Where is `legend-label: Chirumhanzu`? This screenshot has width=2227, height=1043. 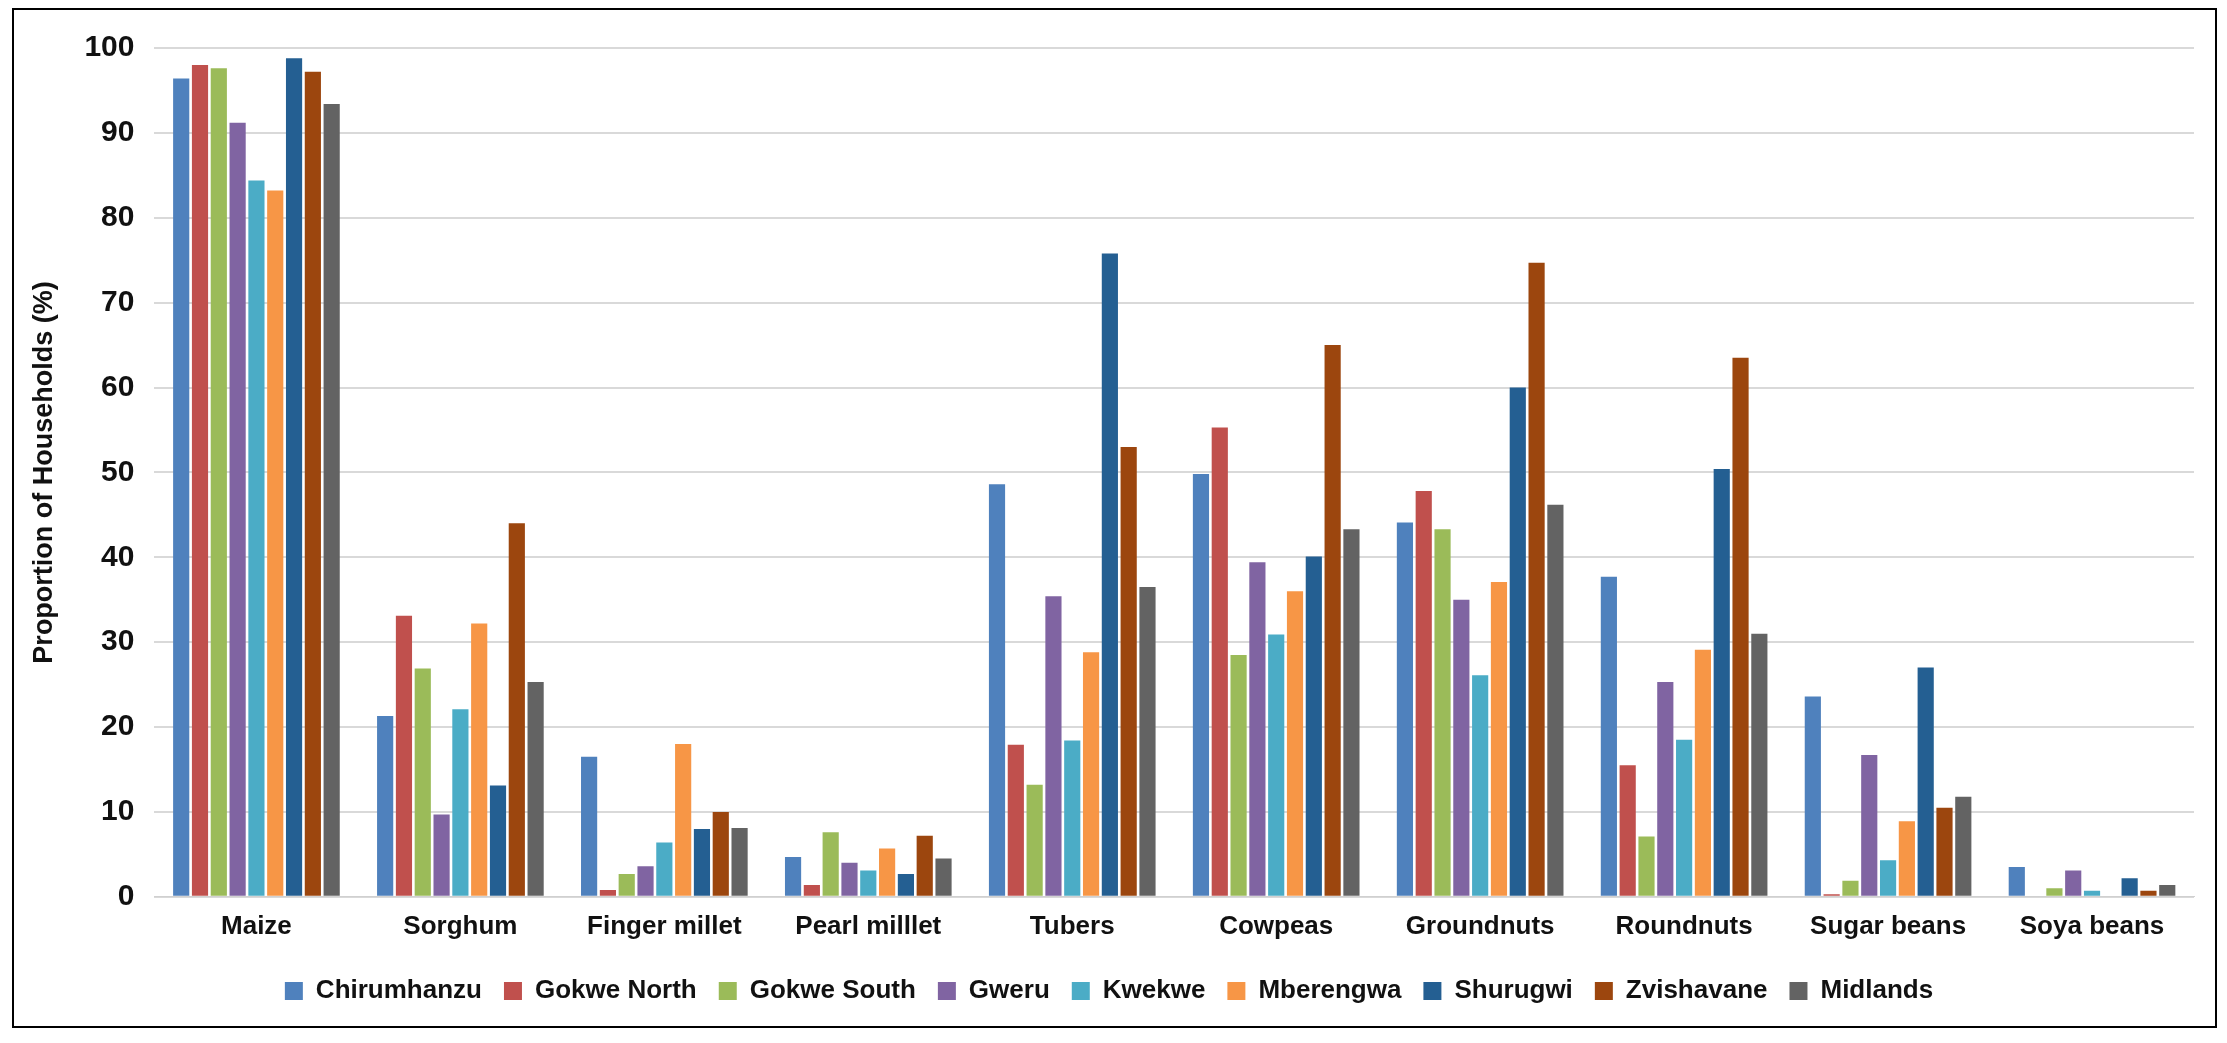 legend-label: Chirumhanzu is located at coordinates (398, 989).